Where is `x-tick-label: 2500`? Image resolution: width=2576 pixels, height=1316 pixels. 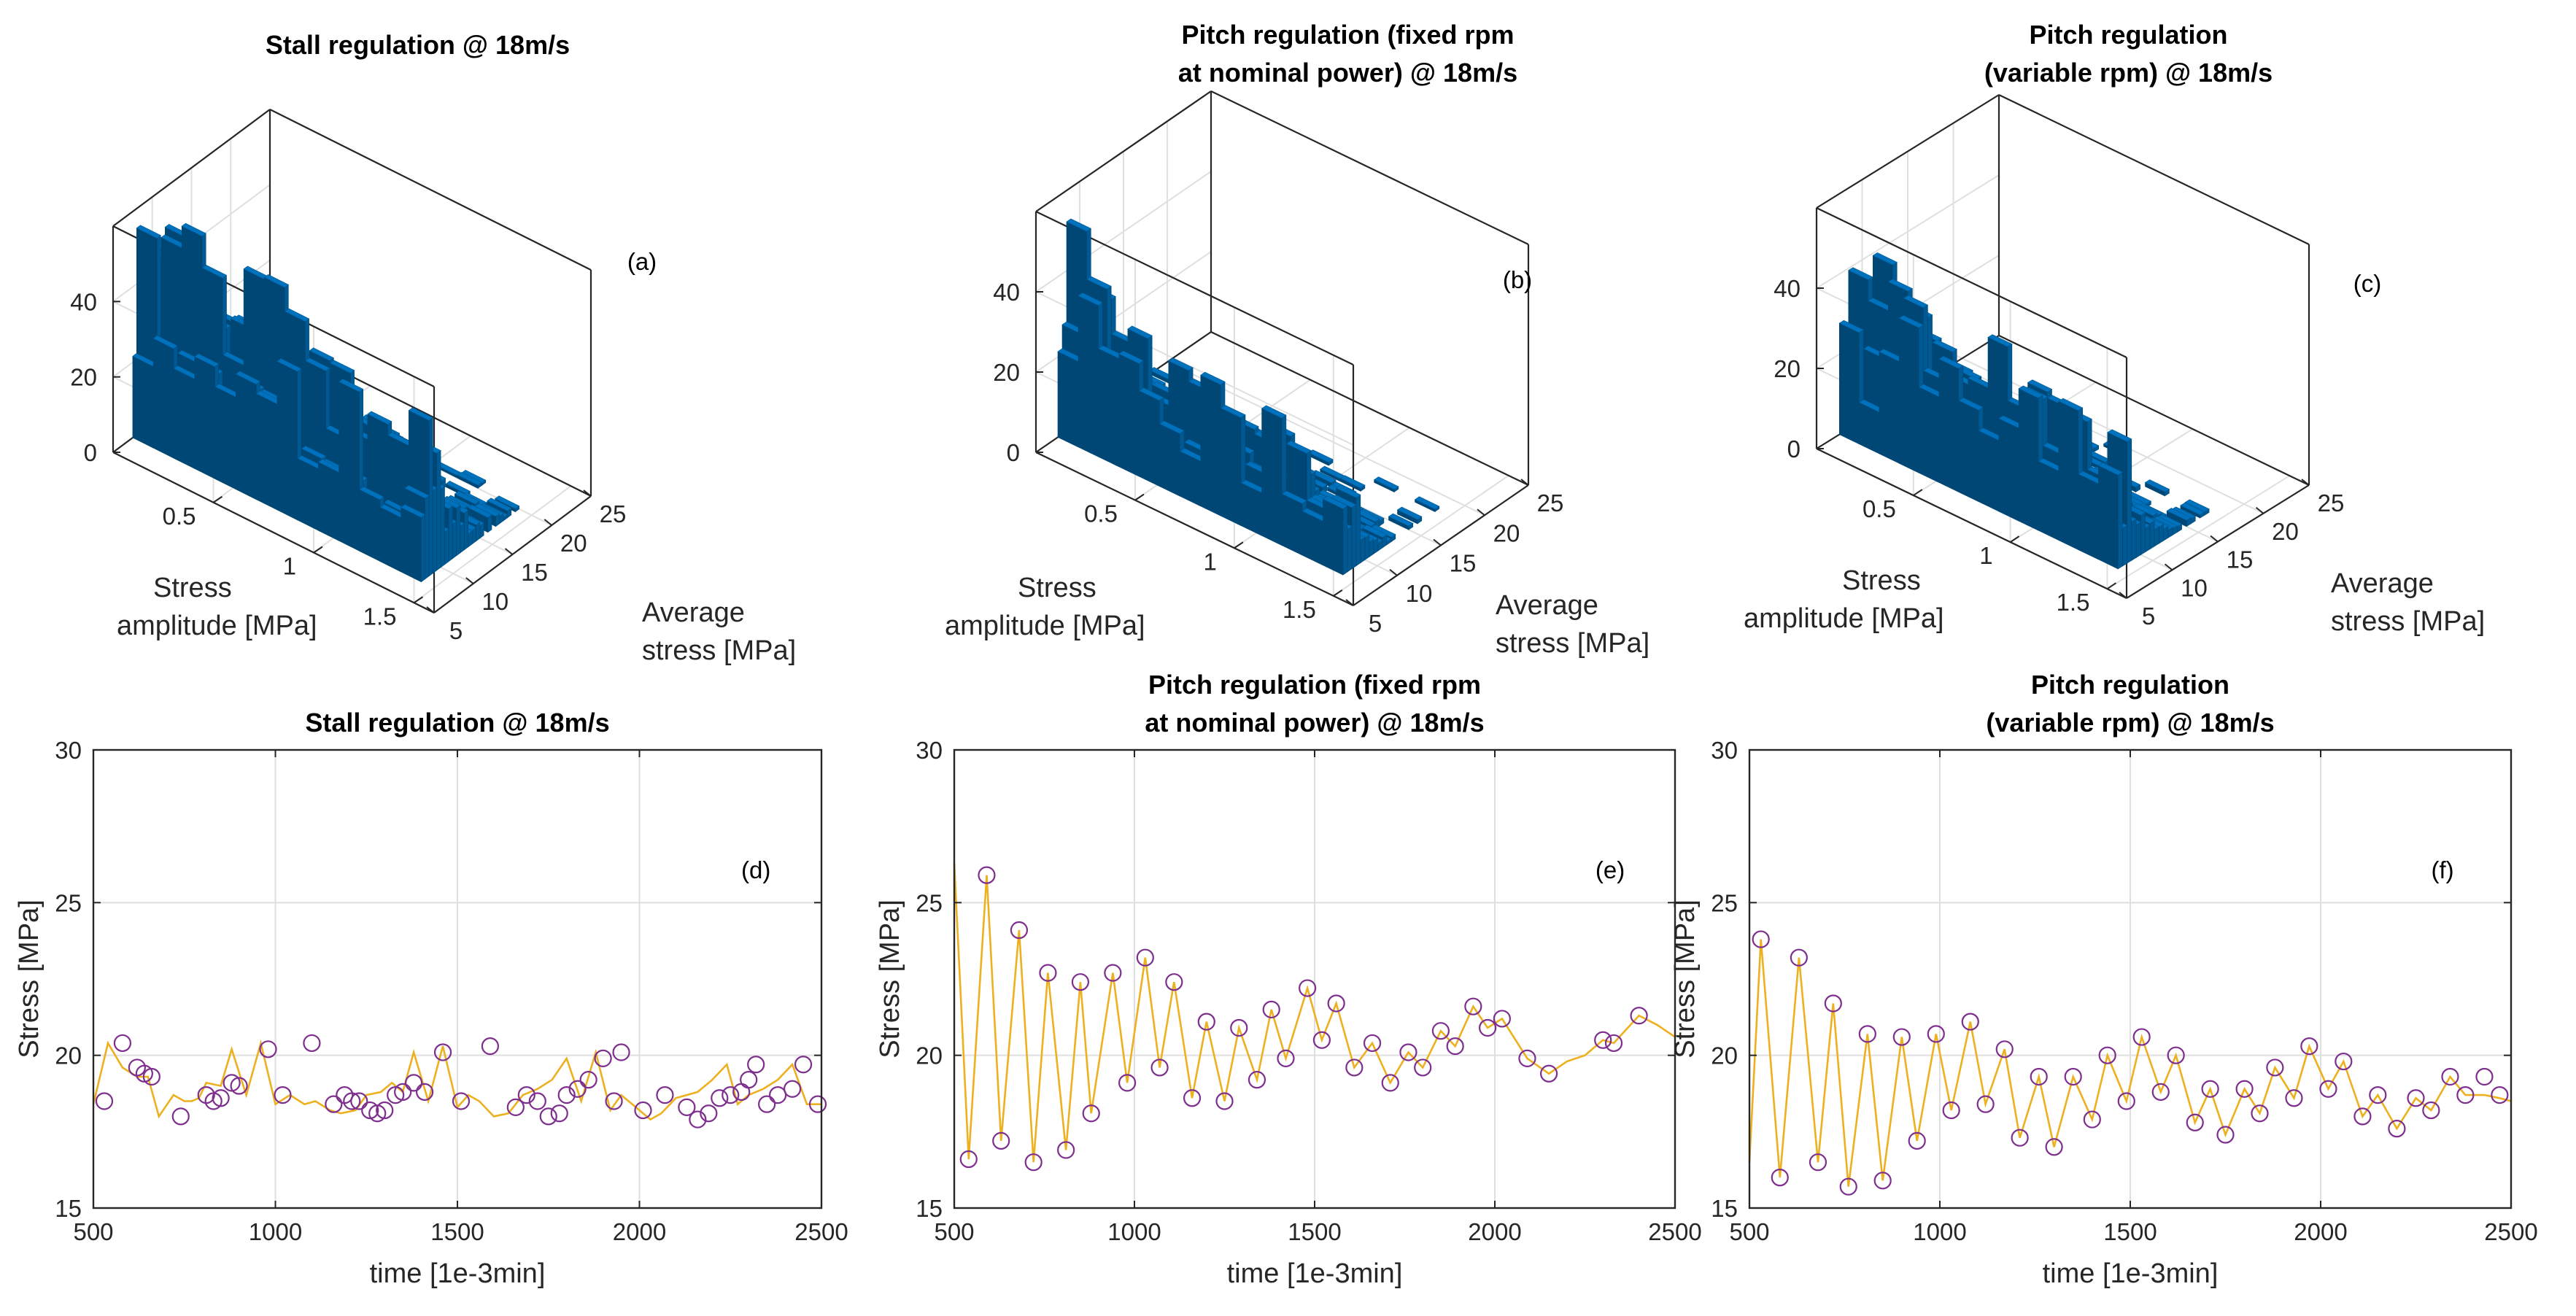
x-tick-label: 2500 is located at coordinates (1674, 1231).